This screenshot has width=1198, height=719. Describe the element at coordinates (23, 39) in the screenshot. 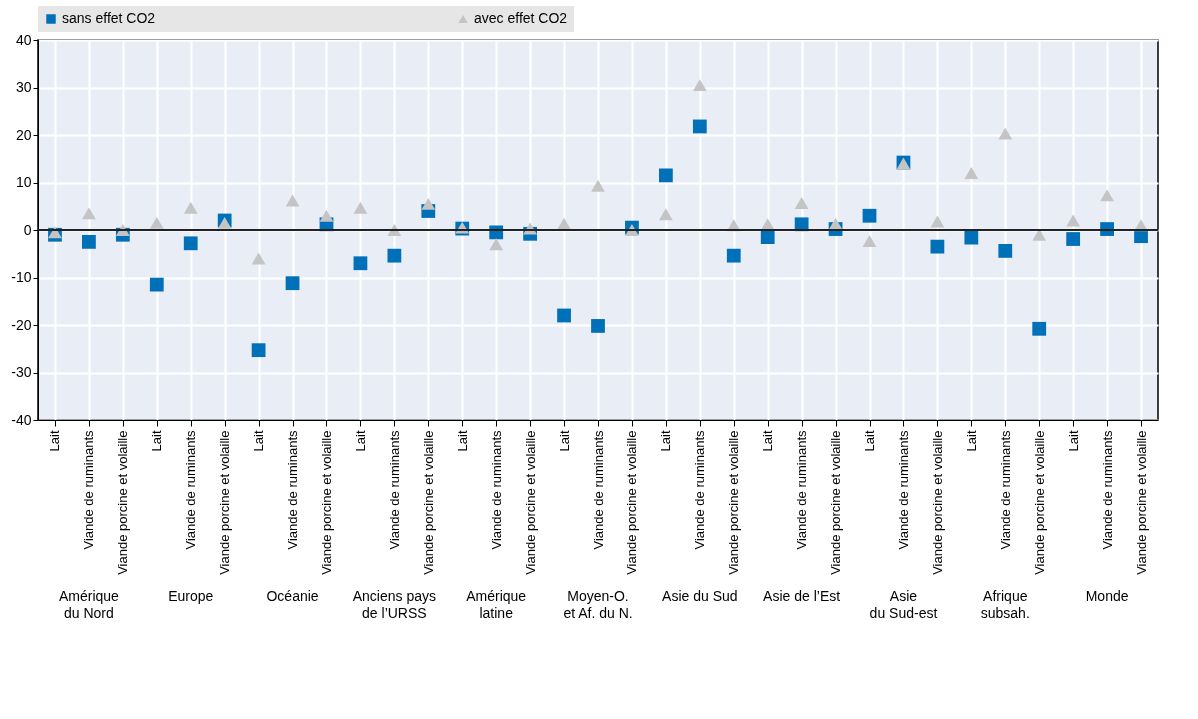

I see `y-tick-label: 40` at that location.